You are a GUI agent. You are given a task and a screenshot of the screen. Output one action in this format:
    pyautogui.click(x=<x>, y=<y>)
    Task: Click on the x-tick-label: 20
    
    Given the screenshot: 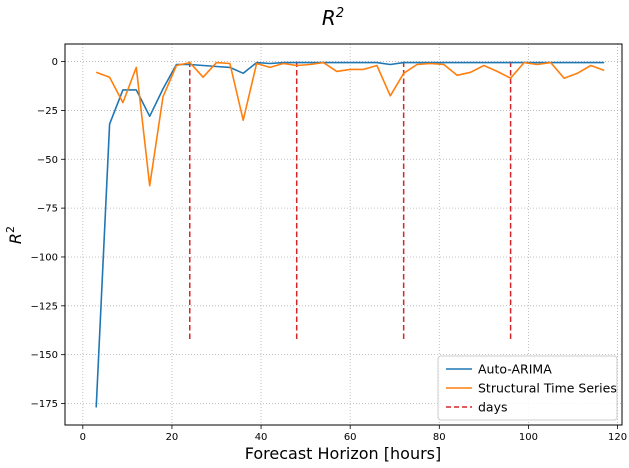 What is the action you would take?
    pyautogui.click(x=172, y=437)
    